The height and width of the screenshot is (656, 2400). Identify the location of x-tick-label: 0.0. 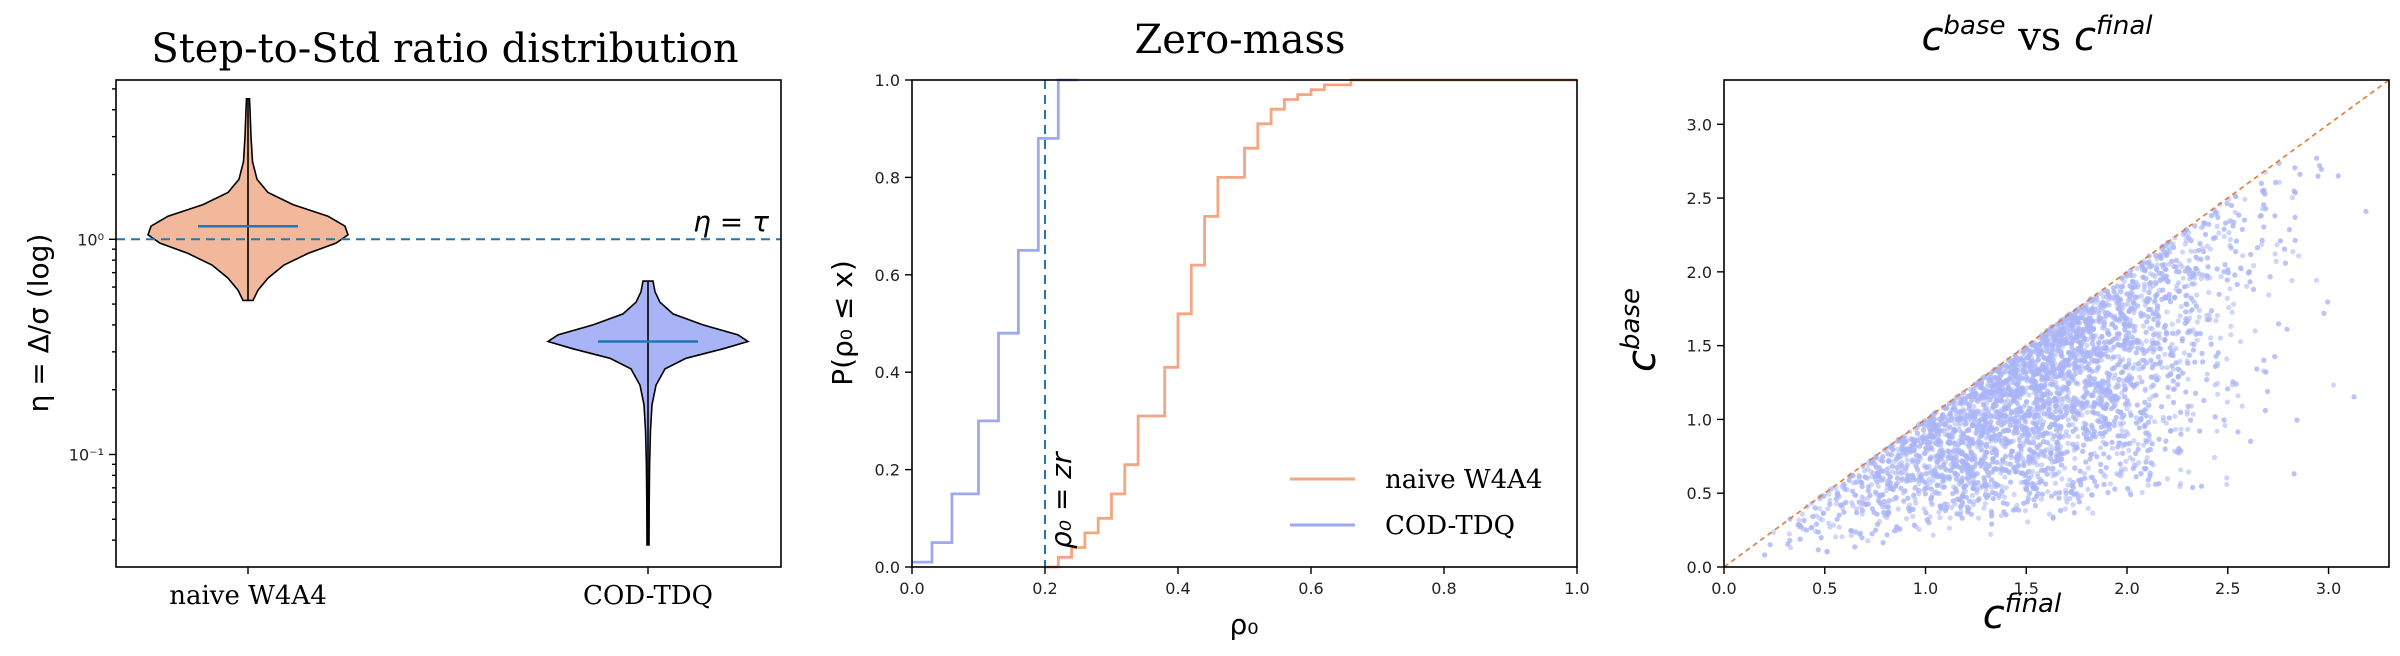
(911, 588).